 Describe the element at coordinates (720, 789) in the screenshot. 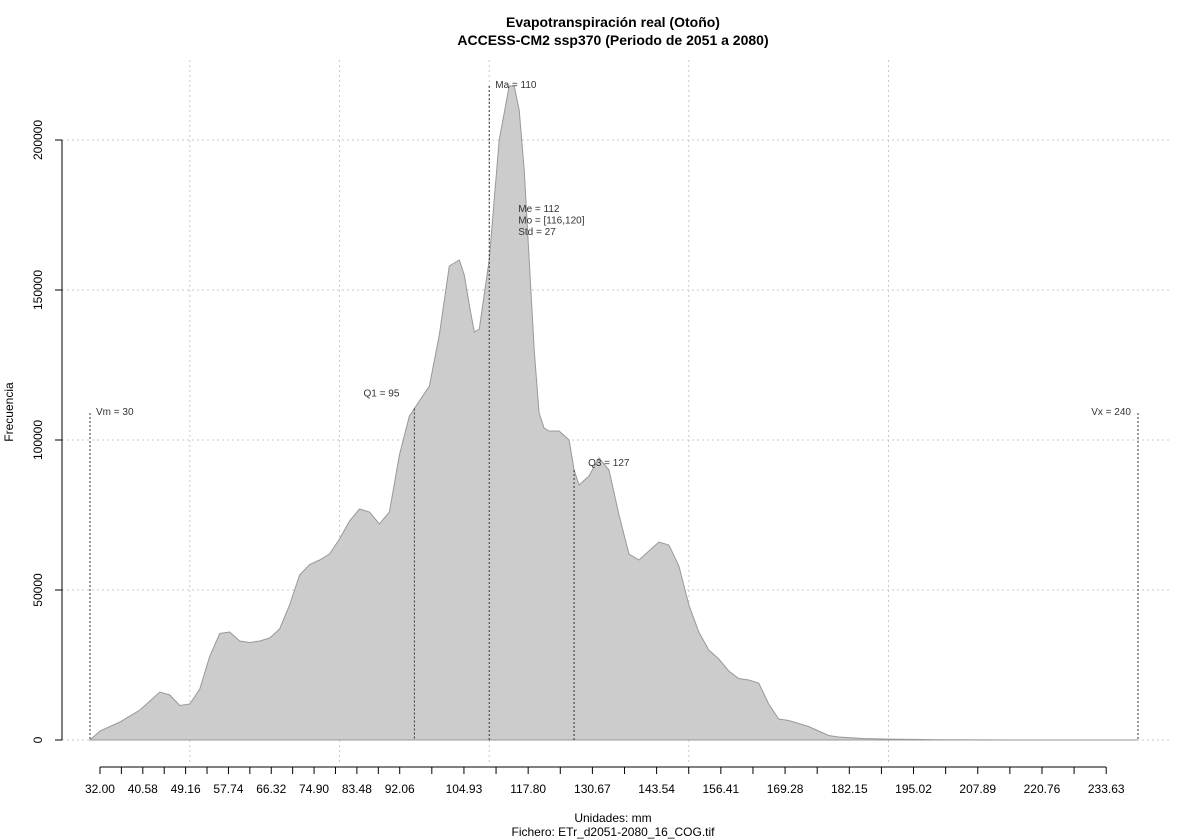

I see `x-tick-label-12: 156.41` at that location.